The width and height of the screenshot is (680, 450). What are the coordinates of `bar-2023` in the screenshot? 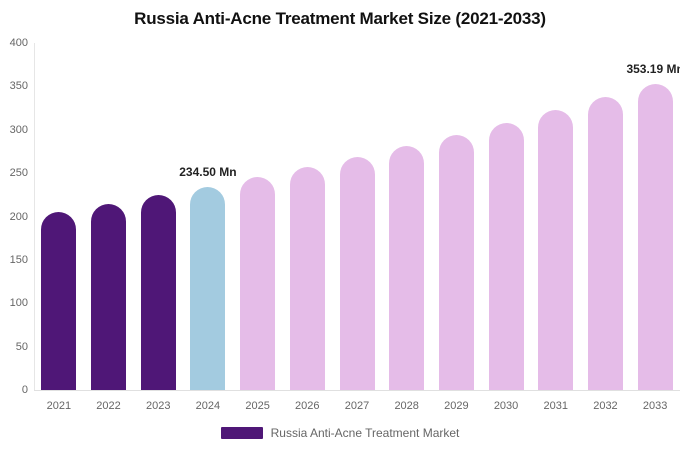 It's located at (158, 292).